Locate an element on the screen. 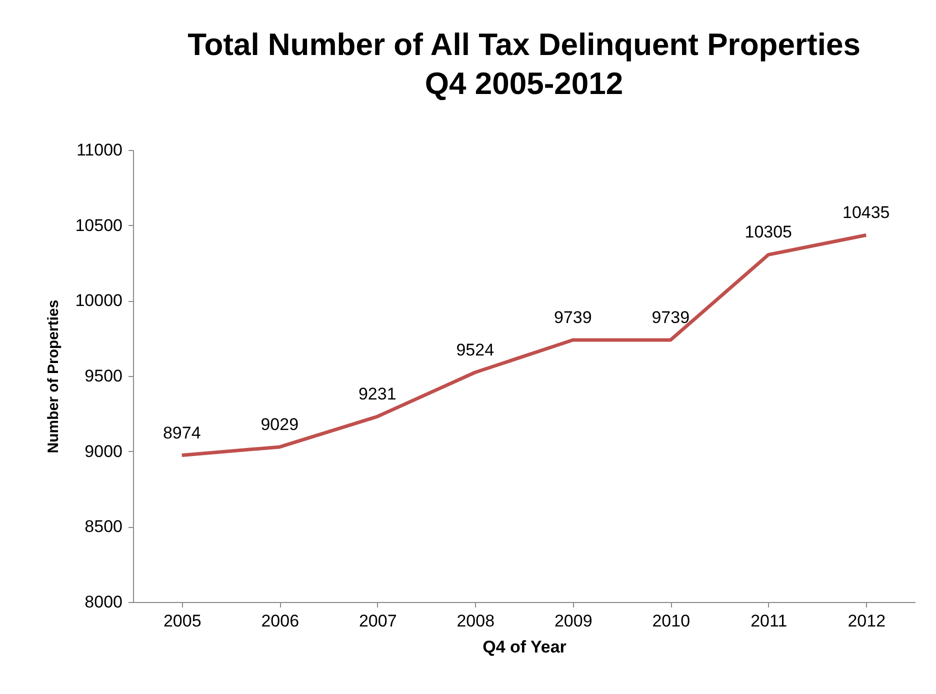 This screenshot has width=936, height=694. x-tick-label: 2012 is located at coordinates (867, 621).